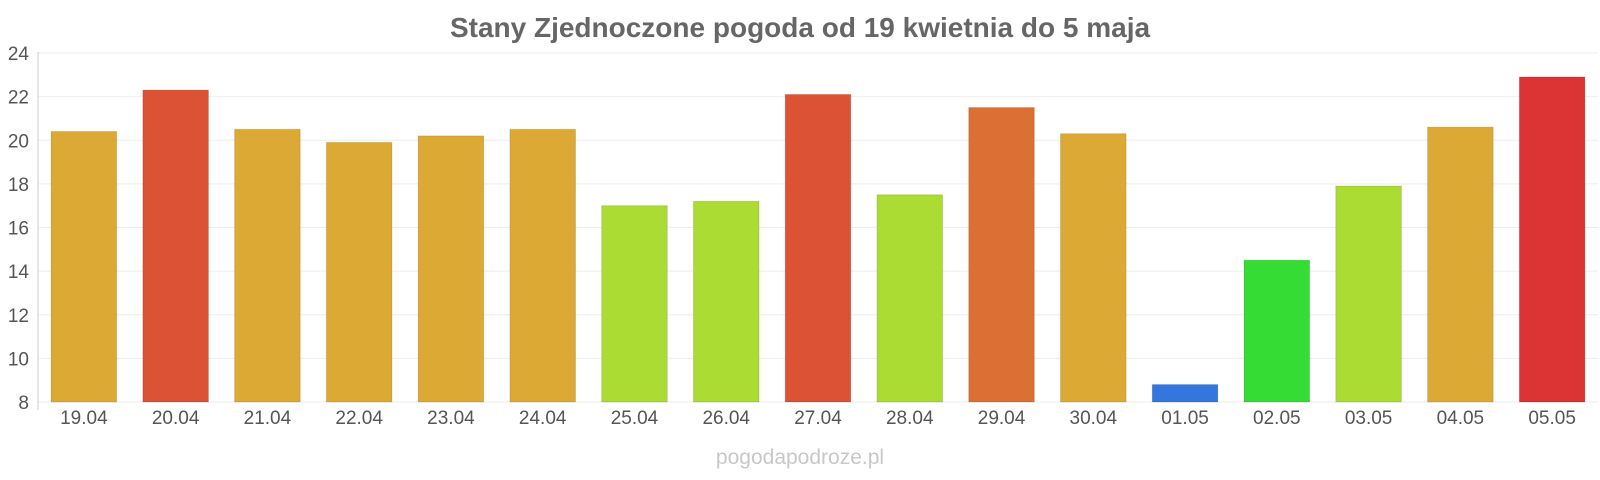  I want to click on y-tick-label: 22, so click(18, 98).